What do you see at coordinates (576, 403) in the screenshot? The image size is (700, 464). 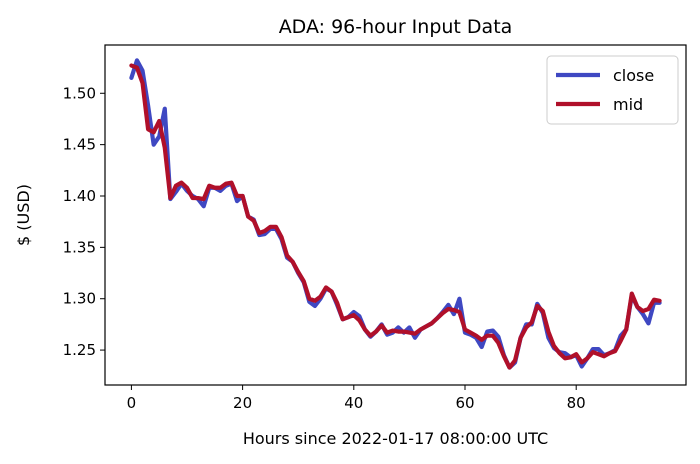 I see `x-tick-label: 80` at bounding box center [576, 403].